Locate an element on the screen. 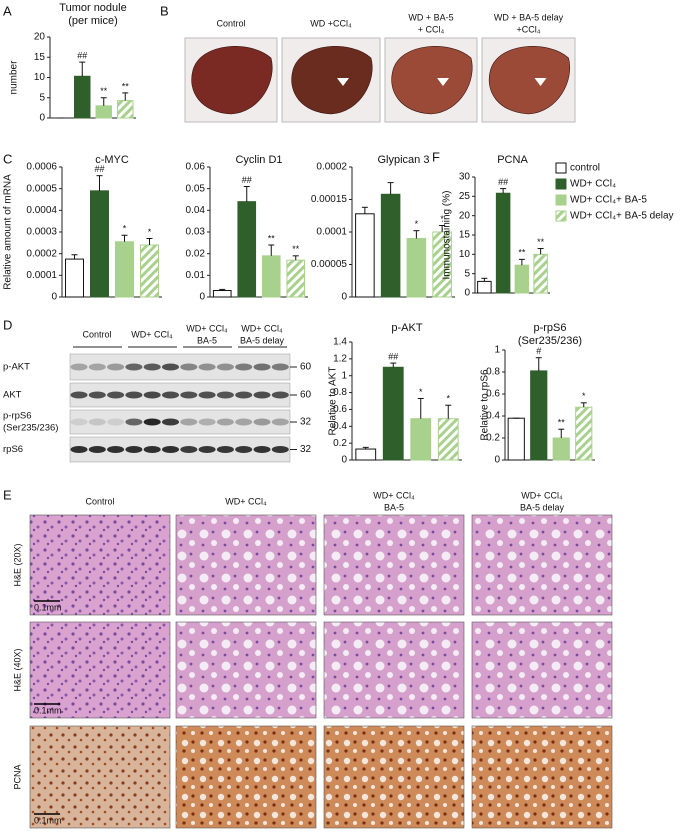 This screenshot has height=837, width=685. y-tick-label: 0.0006 is located at coordinates (41, 167).